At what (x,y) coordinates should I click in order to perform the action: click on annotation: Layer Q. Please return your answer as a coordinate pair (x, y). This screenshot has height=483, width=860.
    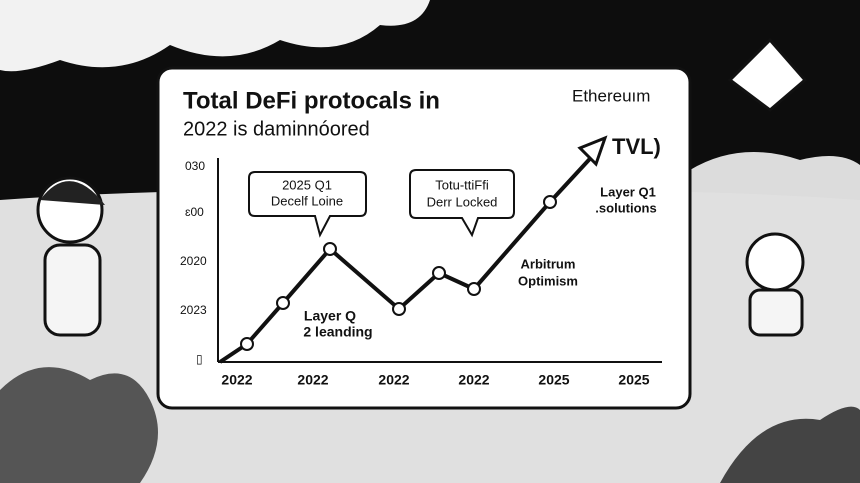
    Looking at the image, I should click on (330, 316).